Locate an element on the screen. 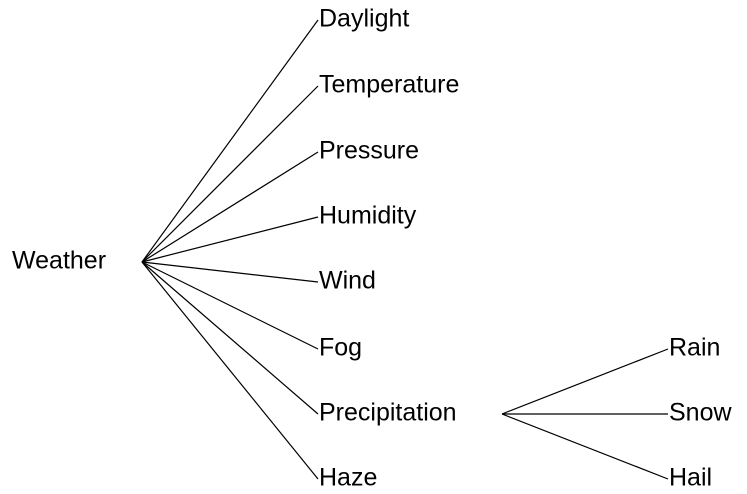 The image size is (747, 494). node-label: Fog is located at coordinates (340, 348).